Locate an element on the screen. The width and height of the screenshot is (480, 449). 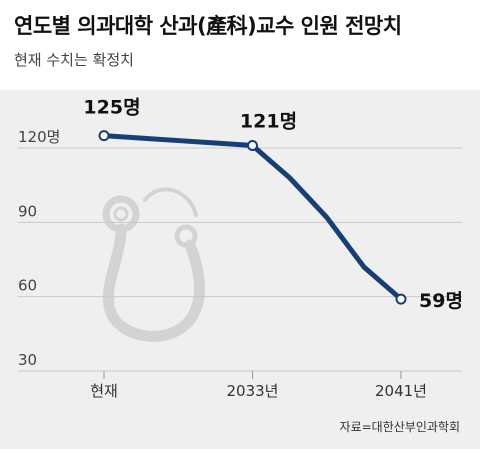
header: 연도별 의과대학 산과(產科)교수 인원 전망치 현재 수치는 확정치 is located at coordinates (242, 40).